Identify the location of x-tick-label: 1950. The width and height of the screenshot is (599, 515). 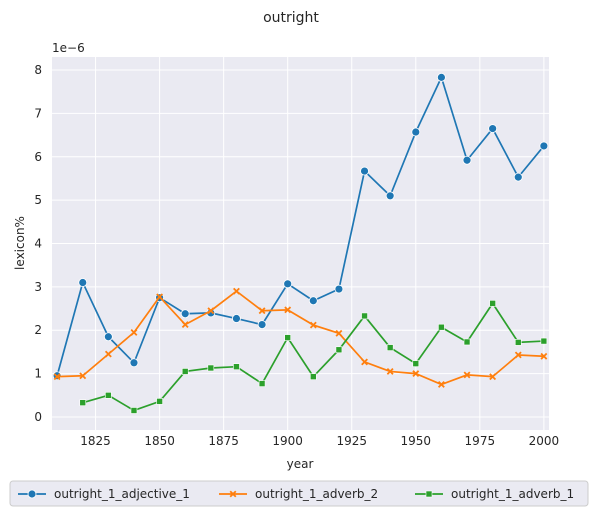
(416, 441).